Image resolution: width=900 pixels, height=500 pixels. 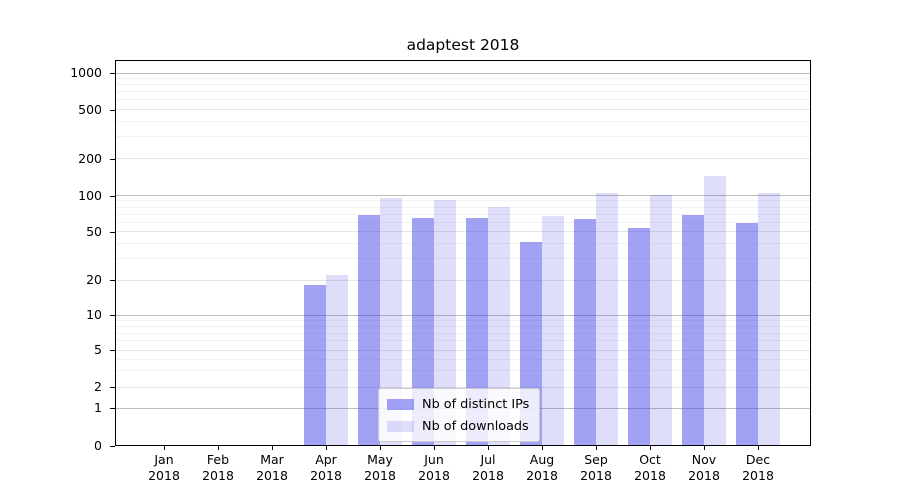 What do you see at coordinates (704, 467) in the screenshot?
I see `x-tick-label: Nov 2018` at bounding box center [704, 467].